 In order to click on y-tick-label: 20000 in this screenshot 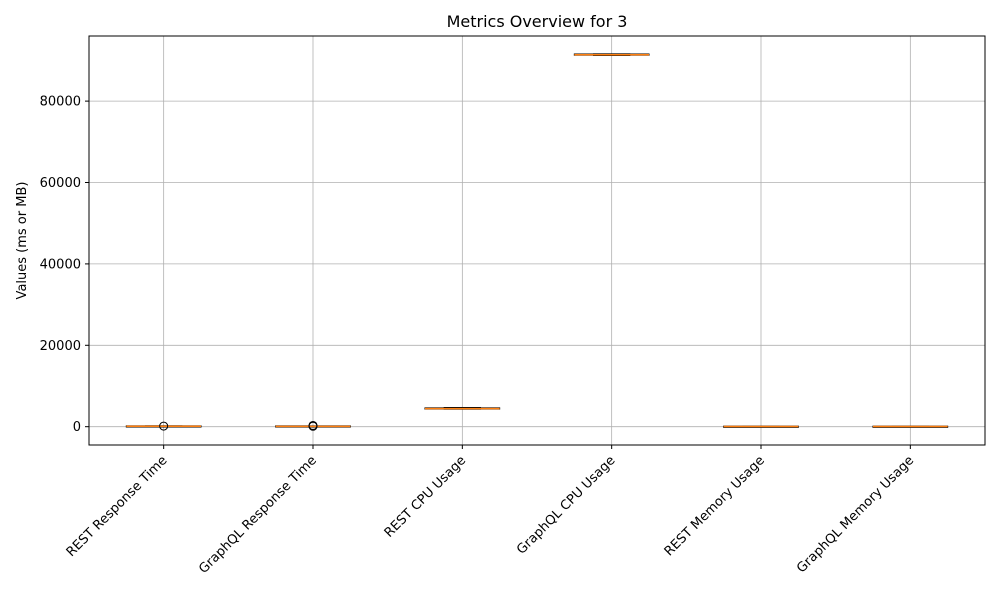, I will do `click(60, 346)`.